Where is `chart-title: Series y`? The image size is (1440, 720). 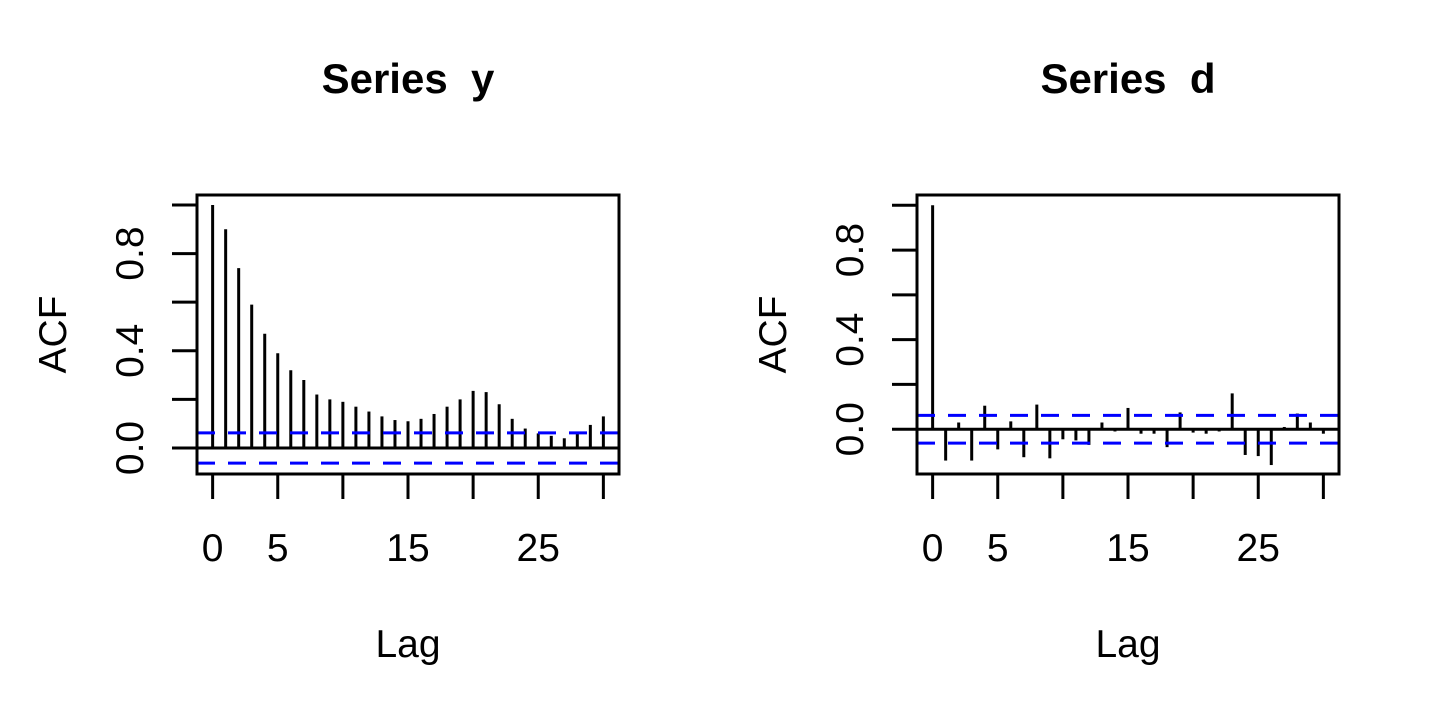
chart-title: Series y is located at coordinates (408, 78).